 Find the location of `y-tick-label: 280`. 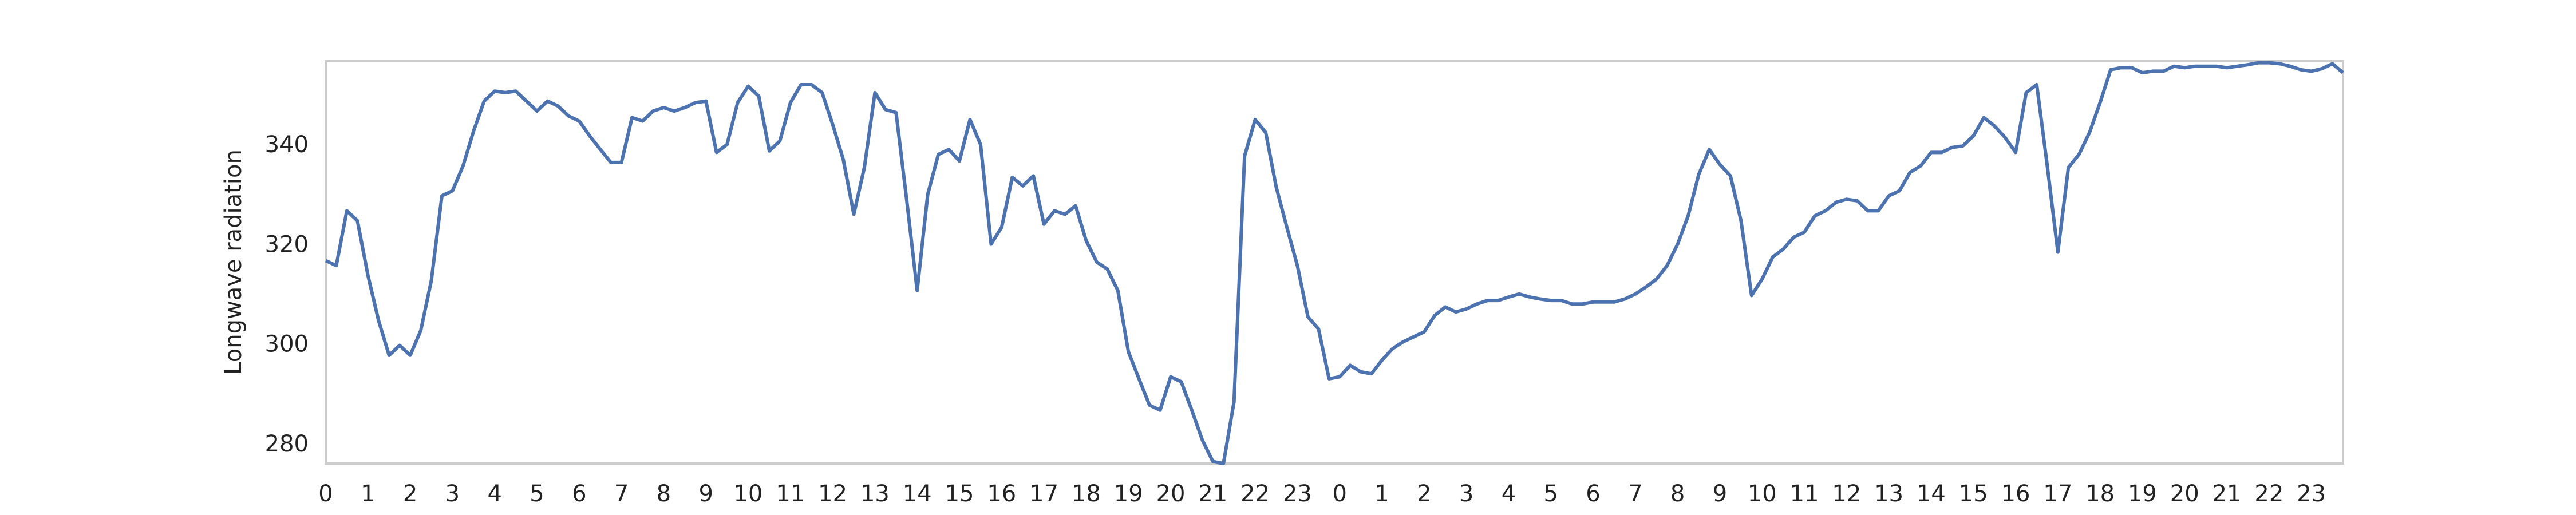

y-tick-label: 280 is located at coordinates (287, 444).